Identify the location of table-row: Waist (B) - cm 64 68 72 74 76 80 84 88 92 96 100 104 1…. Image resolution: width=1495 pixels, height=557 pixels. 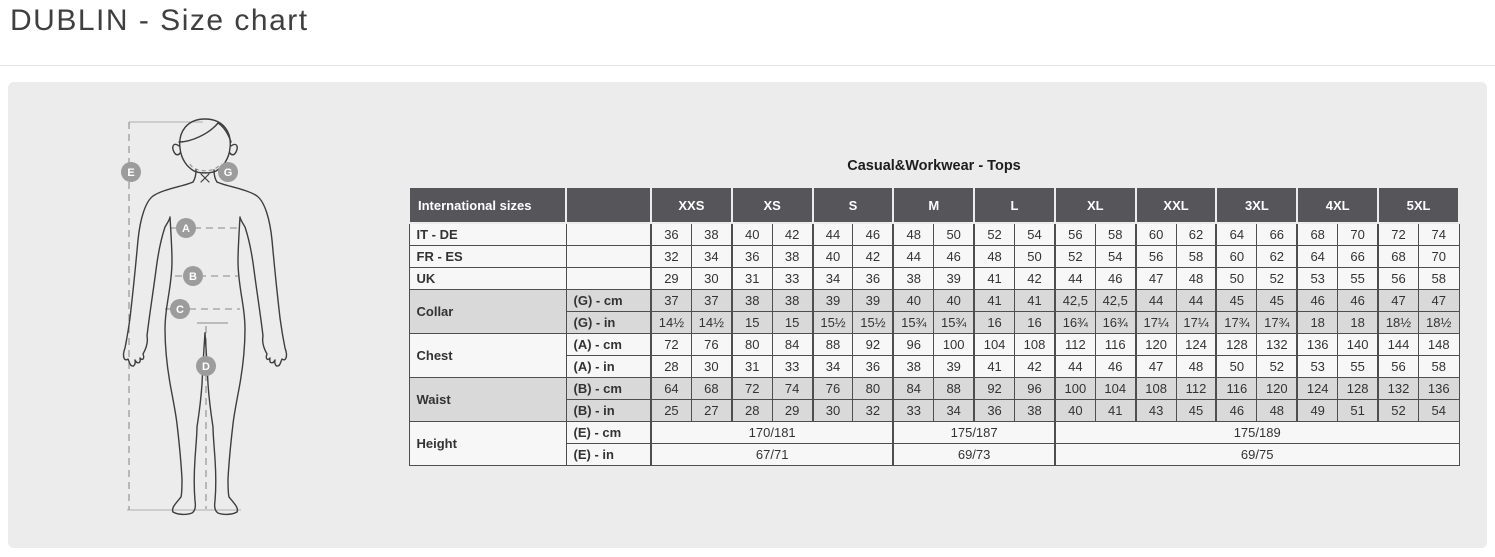
(934, 399).